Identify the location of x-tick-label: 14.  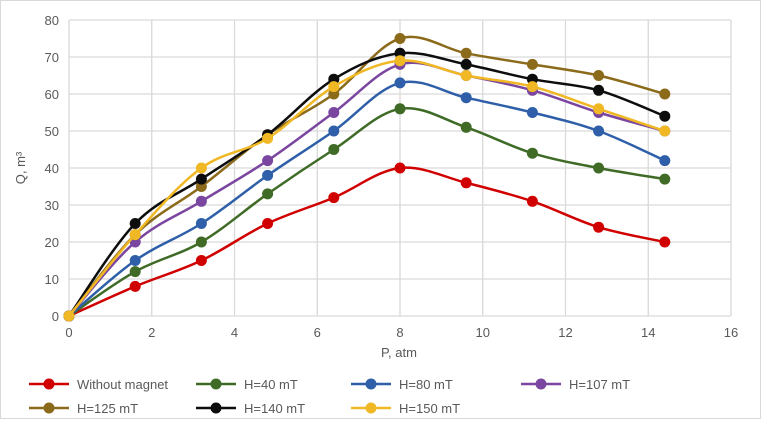
(648, 332).